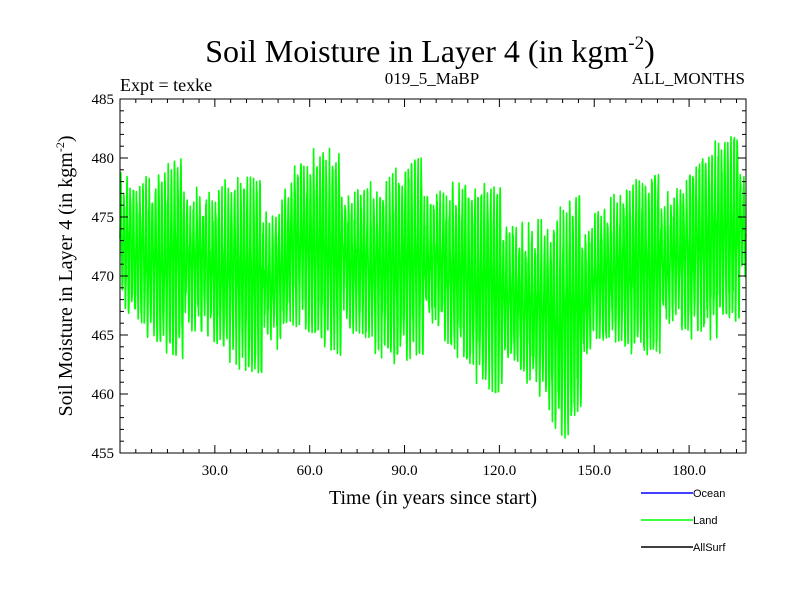  I want to click on x-tick-label: 150.0, so click(594, 471).